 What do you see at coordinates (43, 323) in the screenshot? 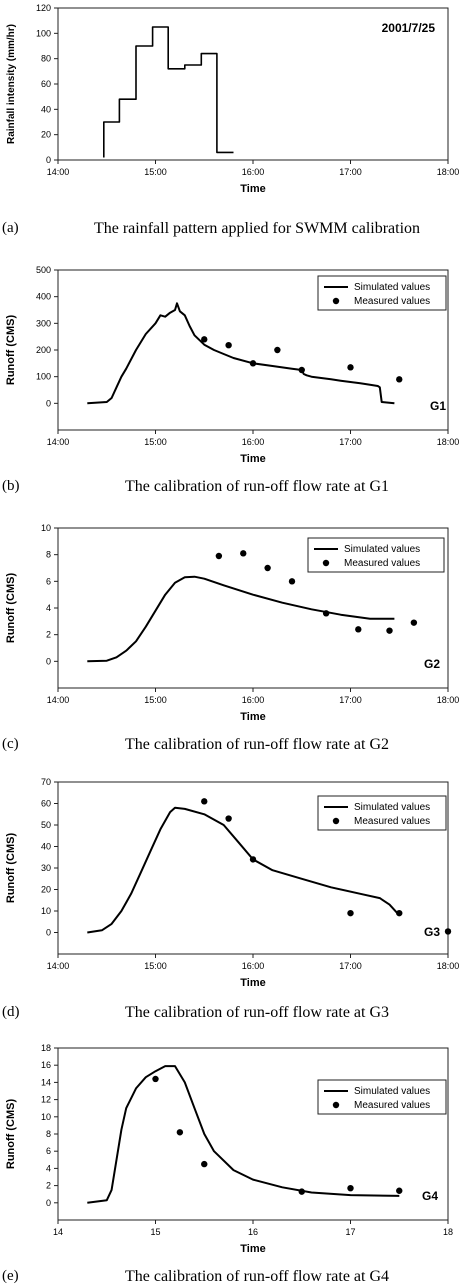
I see `y-tick-label: 300` at bounding box center [43, 323].